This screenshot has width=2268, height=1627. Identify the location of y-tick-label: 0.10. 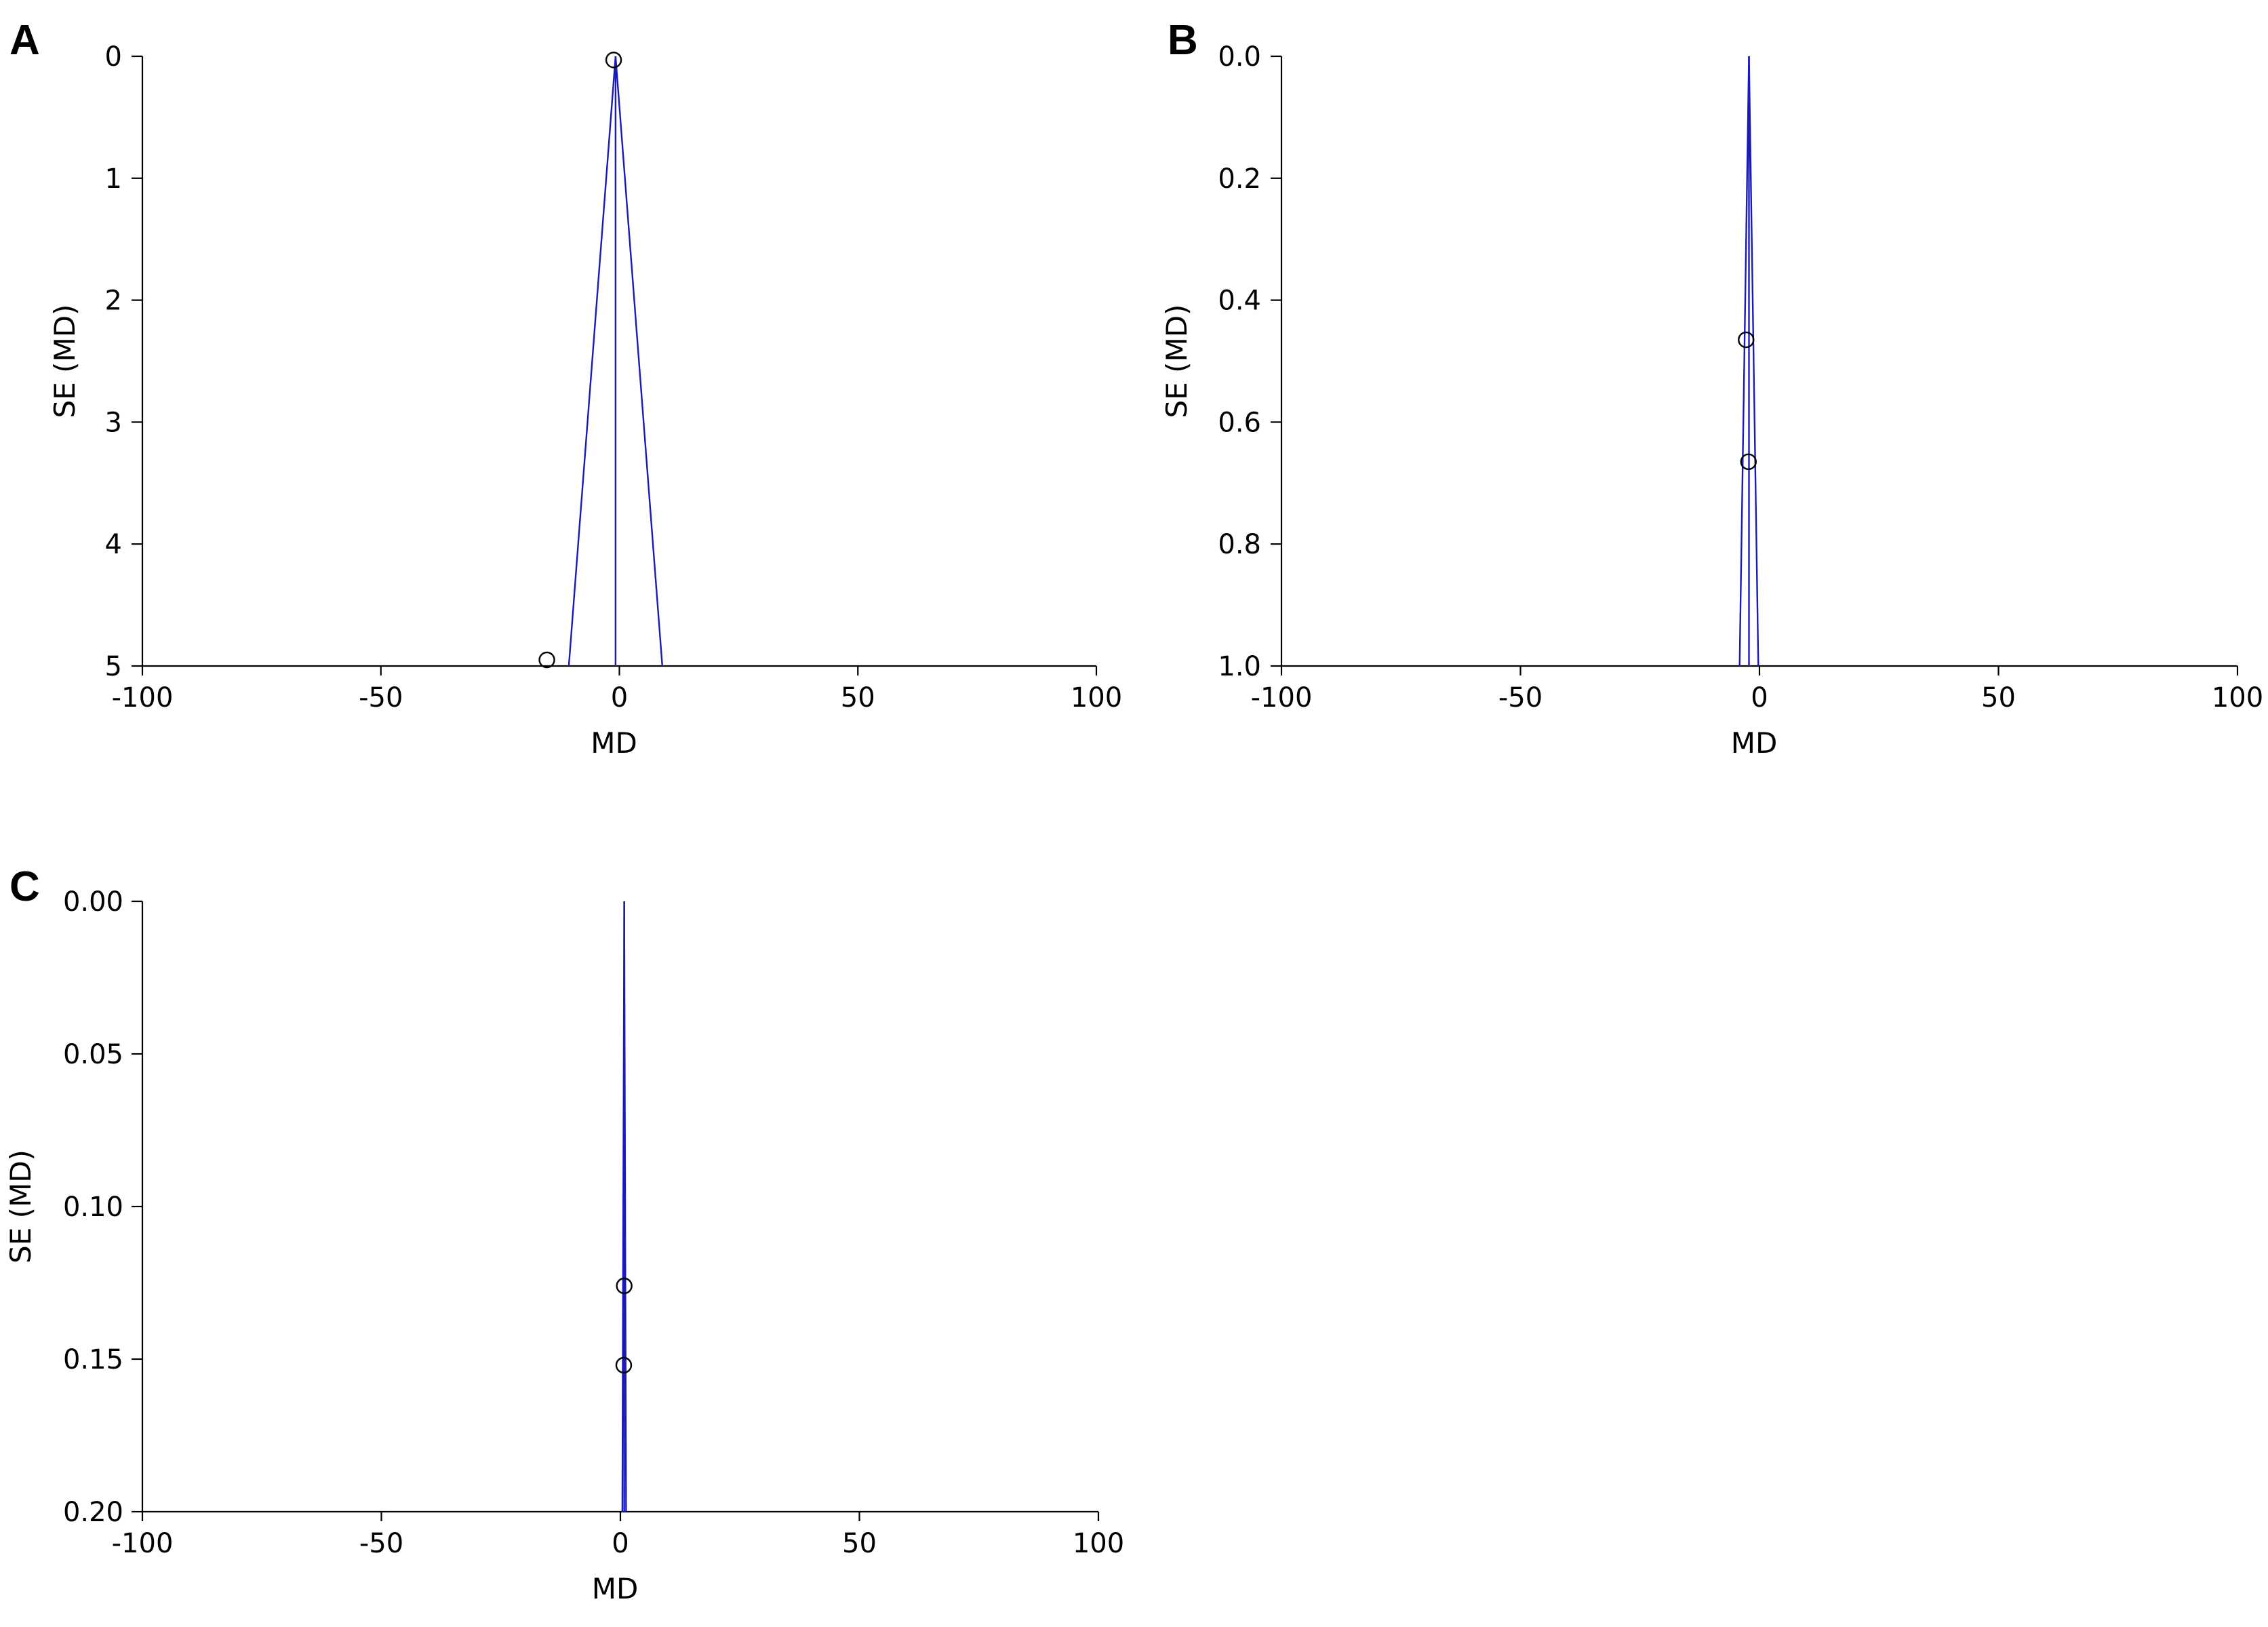
(93, 1208).